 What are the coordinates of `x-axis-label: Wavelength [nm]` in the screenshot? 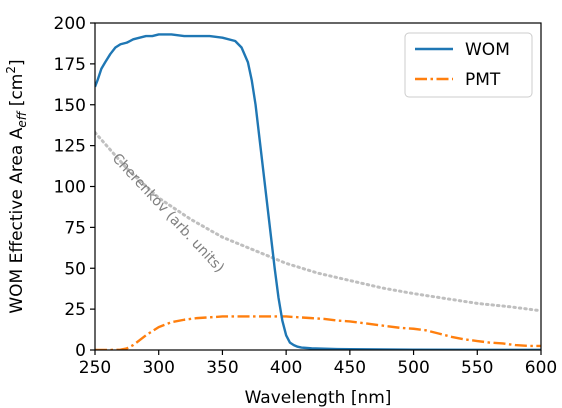 It's located at (318, 398).